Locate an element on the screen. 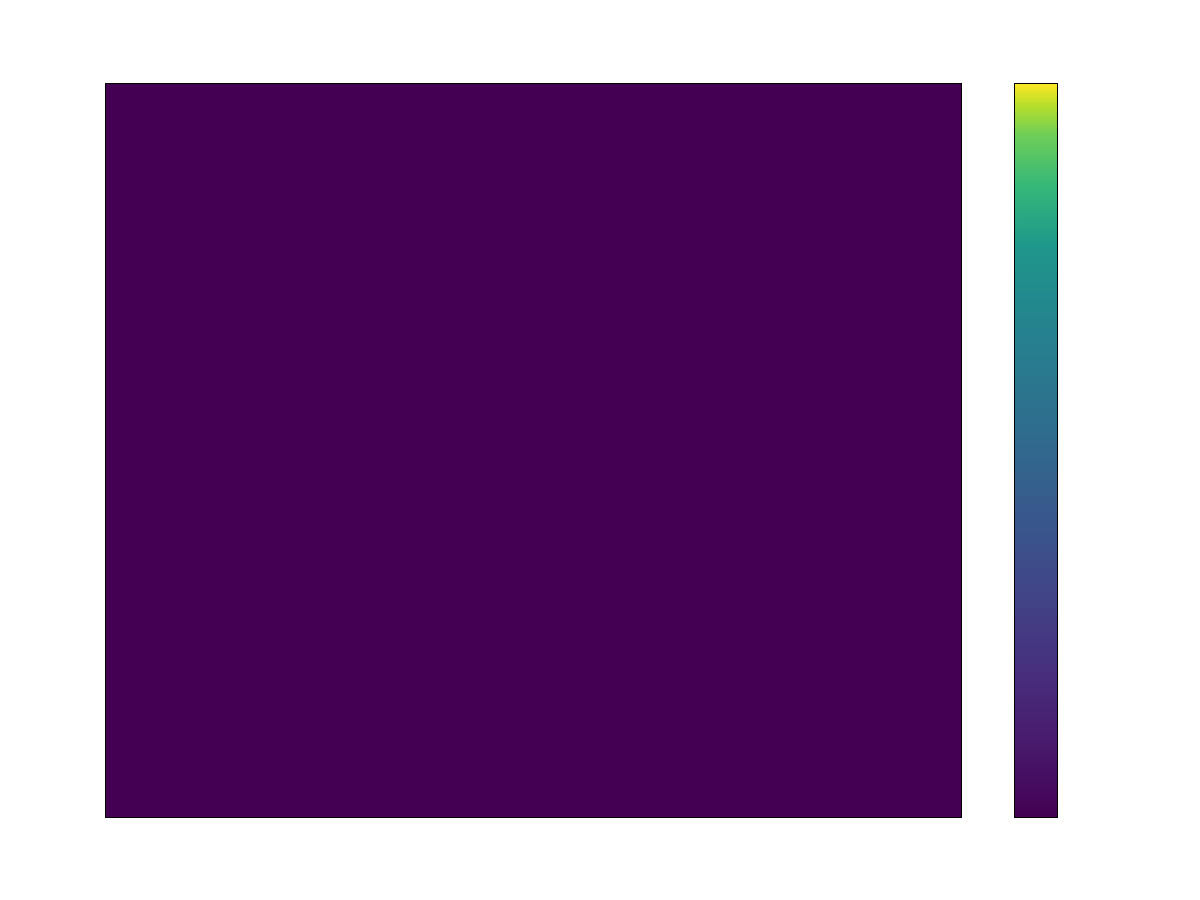 The height and width of the screenshot is (900, 1200). colorbar-gradient is located at coordinates (1036, 450).